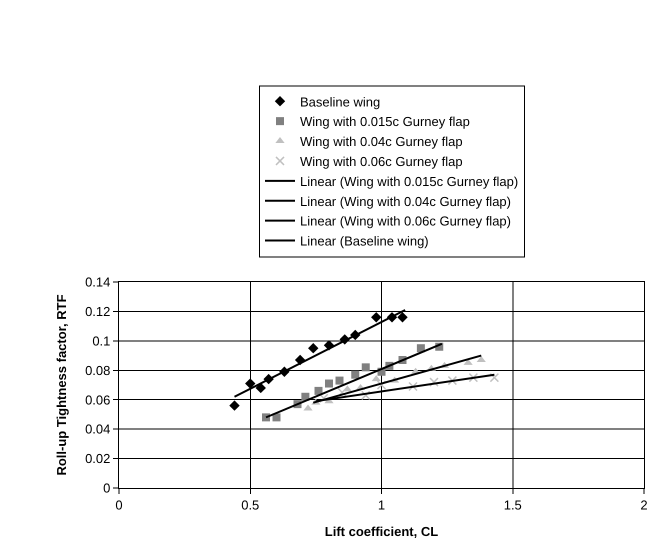 Image resolution: width=660 pixels, height=557 pixels. I want to click on legend-label: Linear (Wing with 0.015c Gurney flap), so click(409, 181).